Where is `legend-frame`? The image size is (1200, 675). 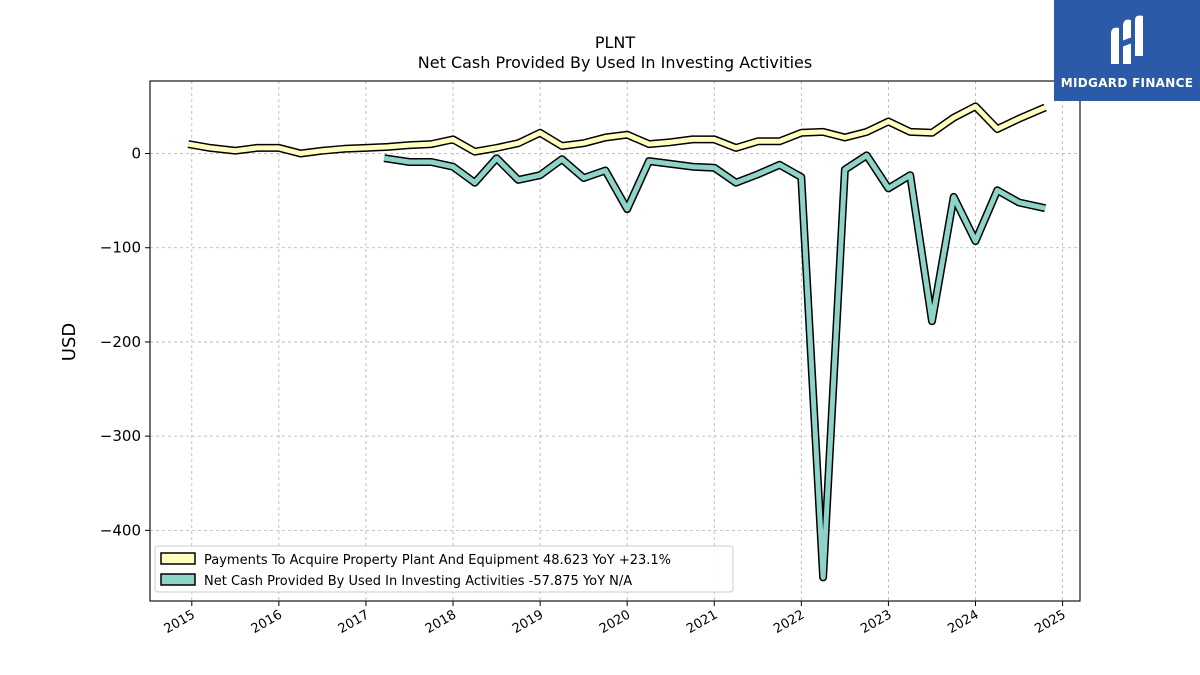 legend-frame is located at coordinates (444, 569).